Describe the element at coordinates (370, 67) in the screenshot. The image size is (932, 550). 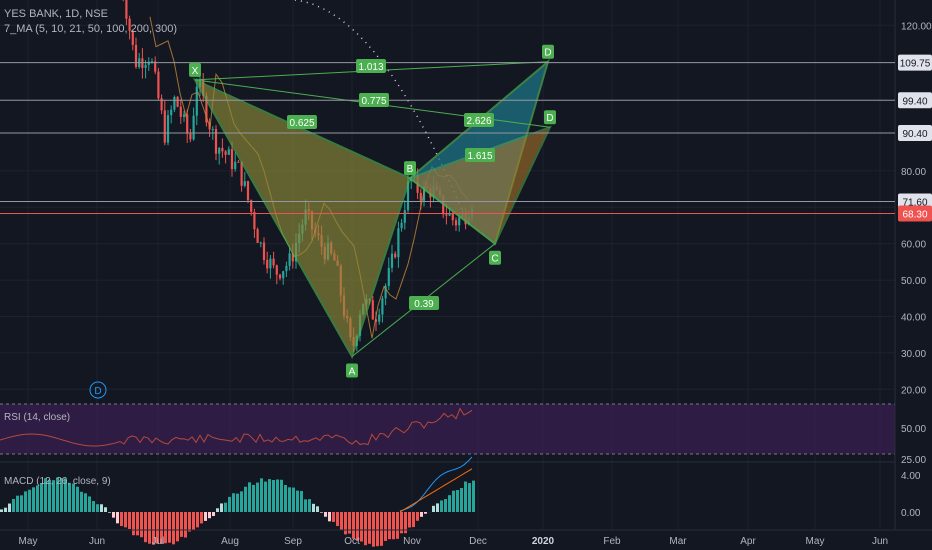
I see `ratio-label-0: 1.013` at that location.